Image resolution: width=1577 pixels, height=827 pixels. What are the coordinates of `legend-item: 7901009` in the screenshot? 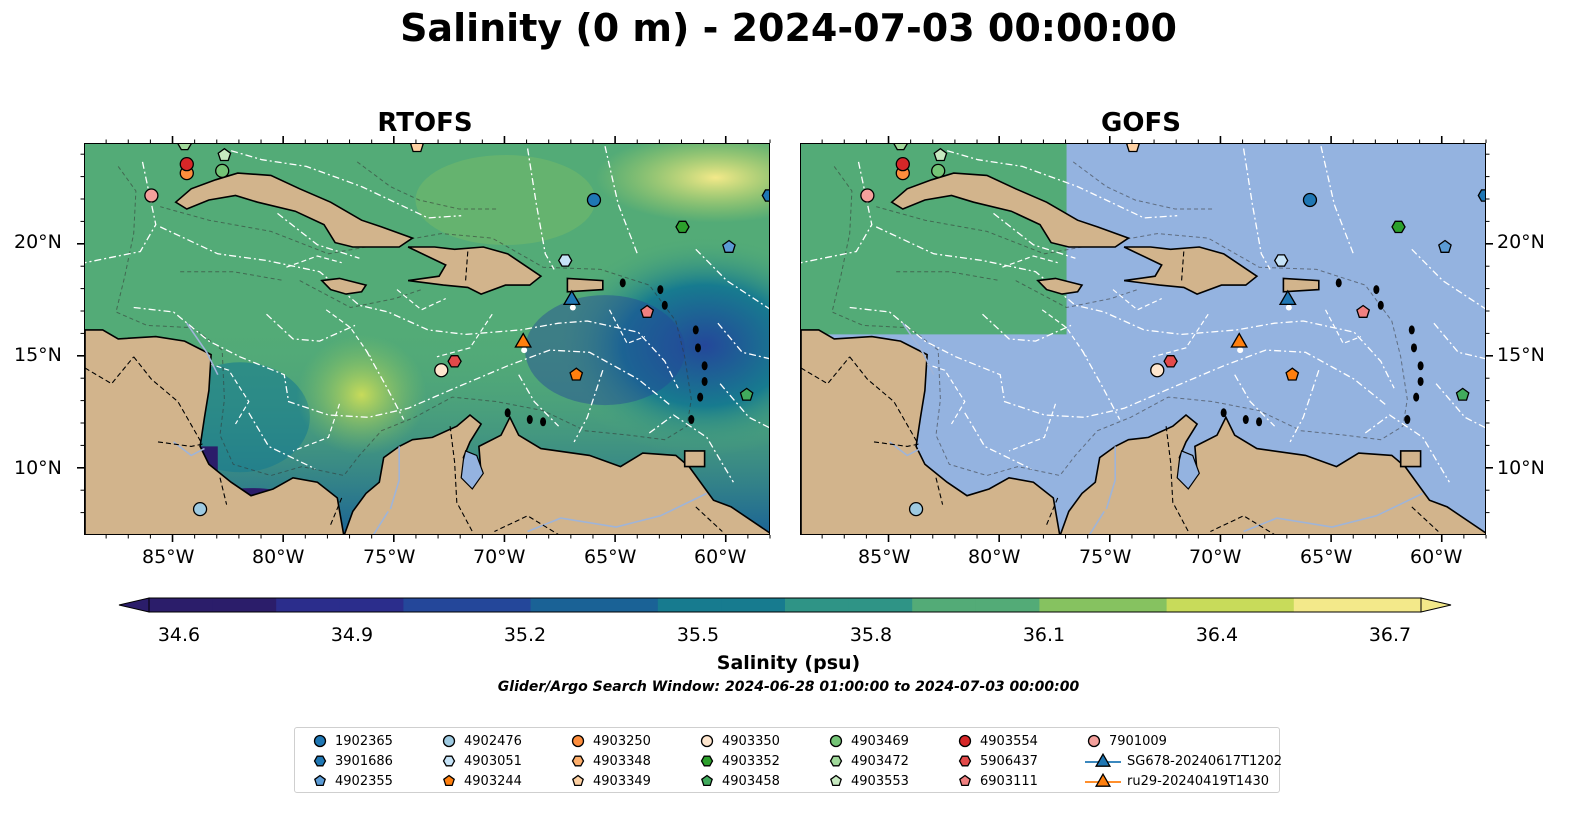 It's located at (1125, 741).